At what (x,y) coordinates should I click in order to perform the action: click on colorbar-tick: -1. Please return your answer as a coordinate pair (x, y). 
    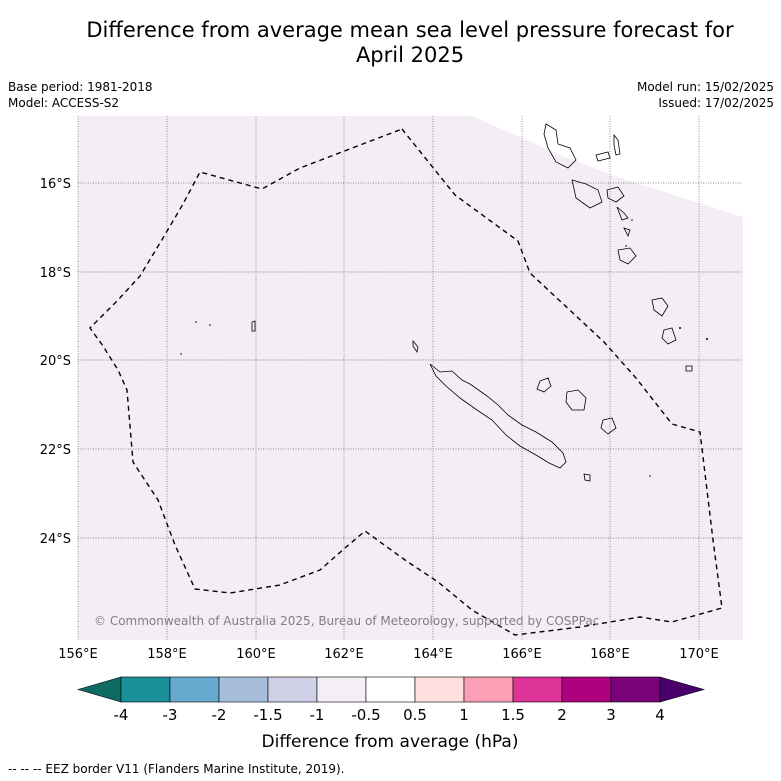
    Looking at the image, I should click on (317, 715).